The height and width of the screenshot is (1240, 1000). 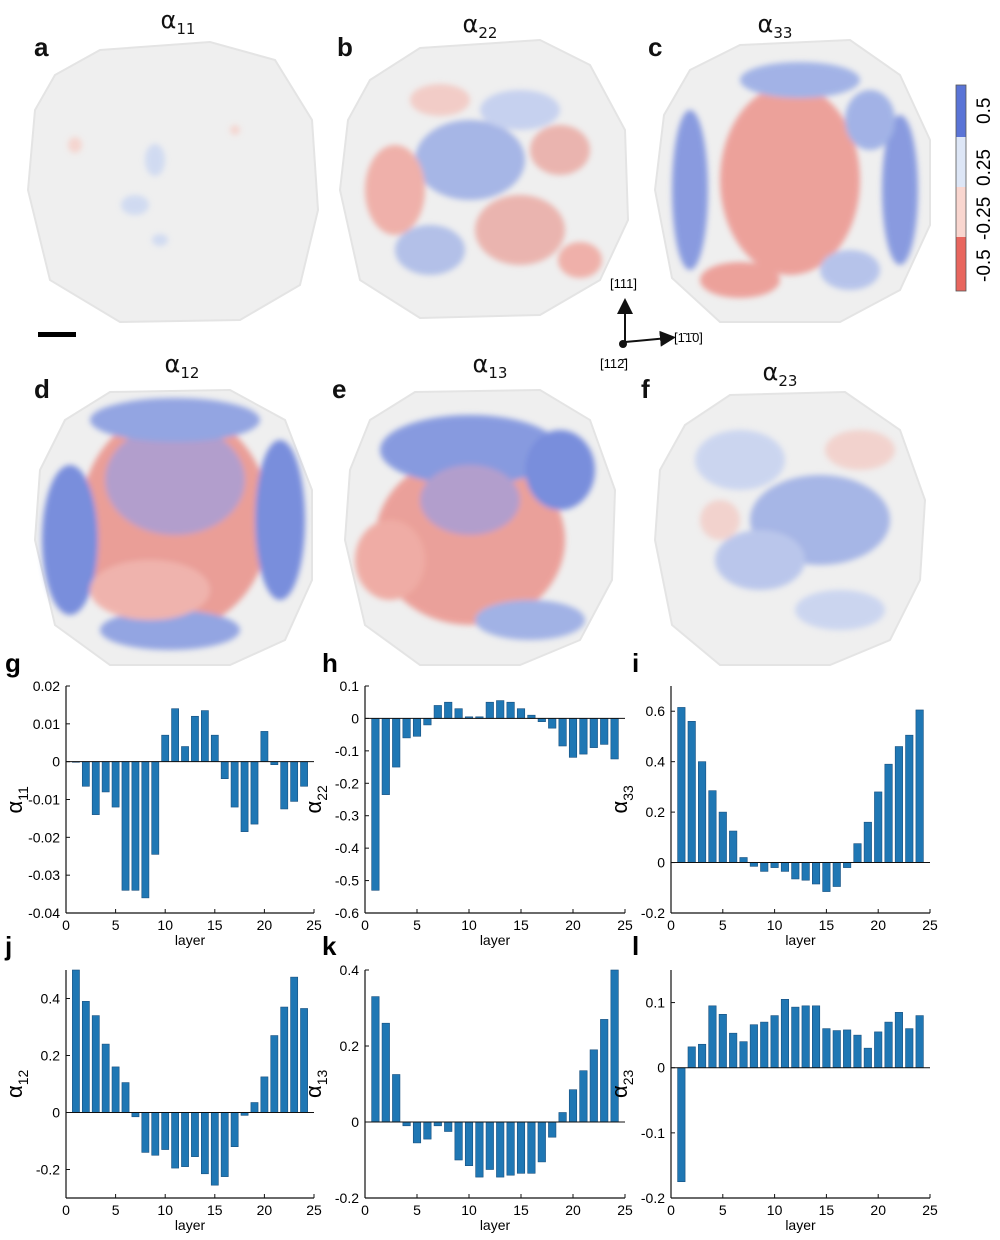 I want to click on ylabel-h: α22, so click(x=315, y=799).